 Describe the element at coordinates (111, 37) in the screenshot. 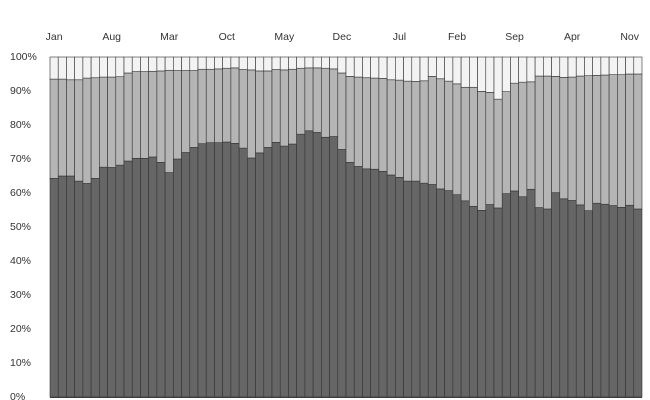

I see `x-tick-label: Aug` at that location.